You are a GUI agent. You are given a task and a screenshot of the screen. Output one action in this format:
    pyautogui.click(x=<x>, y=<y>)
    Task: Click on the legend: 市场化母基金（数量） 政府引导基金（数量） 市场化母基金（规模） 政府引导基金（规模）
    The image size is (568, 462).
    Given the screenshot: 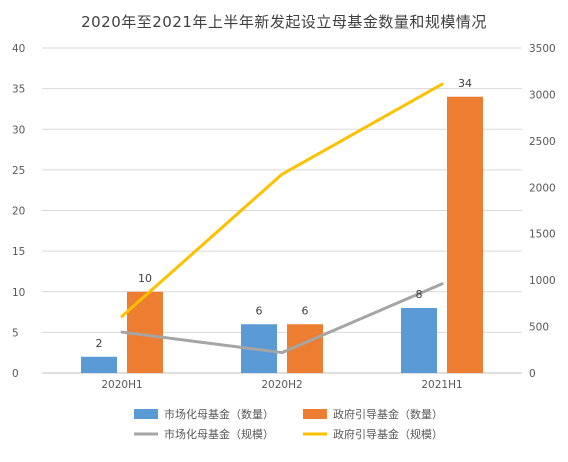 What is the action you would take?
    pyautogui.click(x=288, y=424)
    